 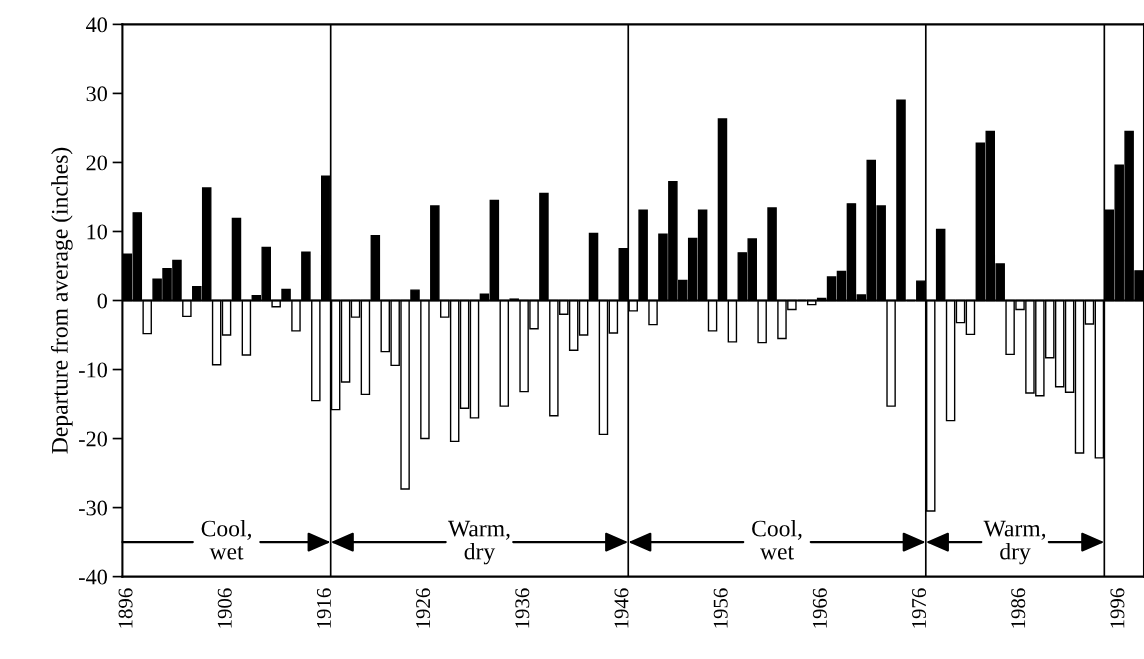 I want to click on y-tick-label: 20, so click(x=96, y=163).